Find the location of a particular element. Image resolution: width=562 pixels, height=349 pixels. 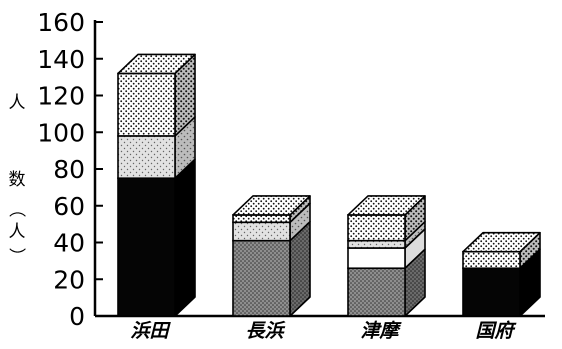

y-tick-label: 120 is located at coordinates (61, 96).